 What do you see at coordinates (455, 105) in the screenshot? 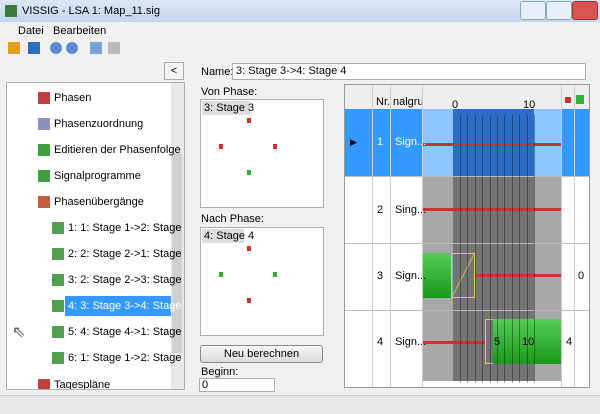
I see `axis-label: 0` at bounding box center [455, 105].